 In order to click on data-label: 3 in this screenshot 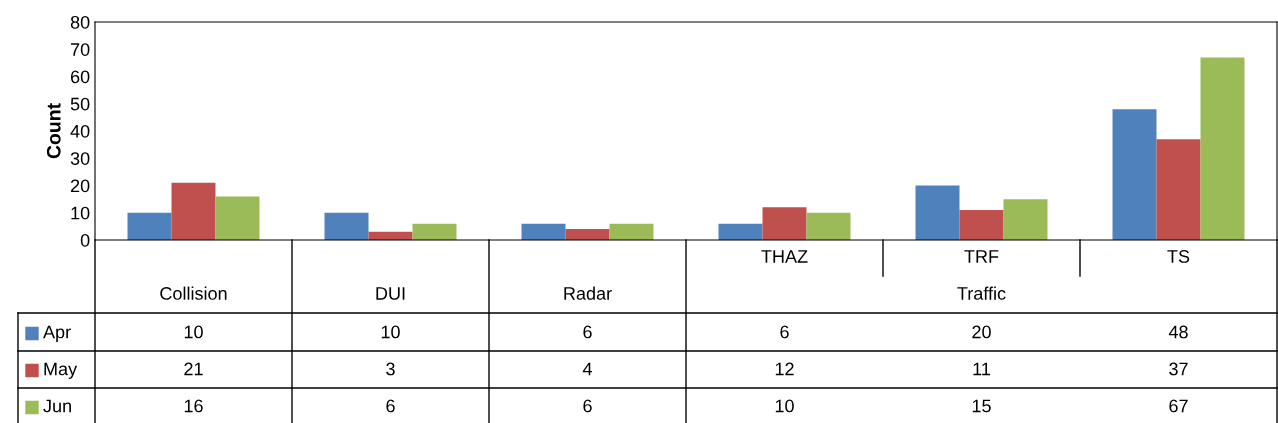, I will do `click(390, 369)`.